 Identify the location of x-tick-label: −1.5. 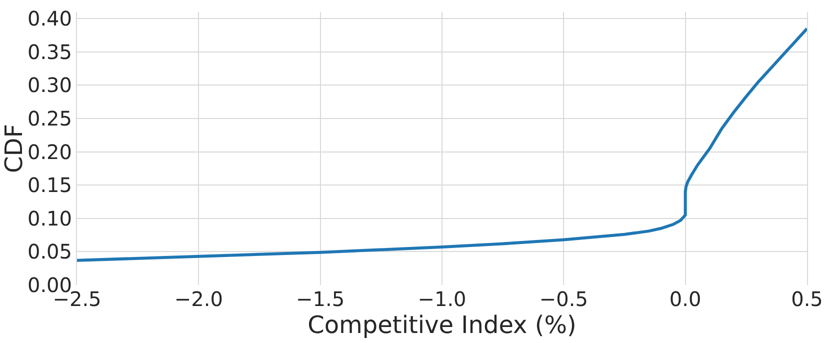
(320, 299).